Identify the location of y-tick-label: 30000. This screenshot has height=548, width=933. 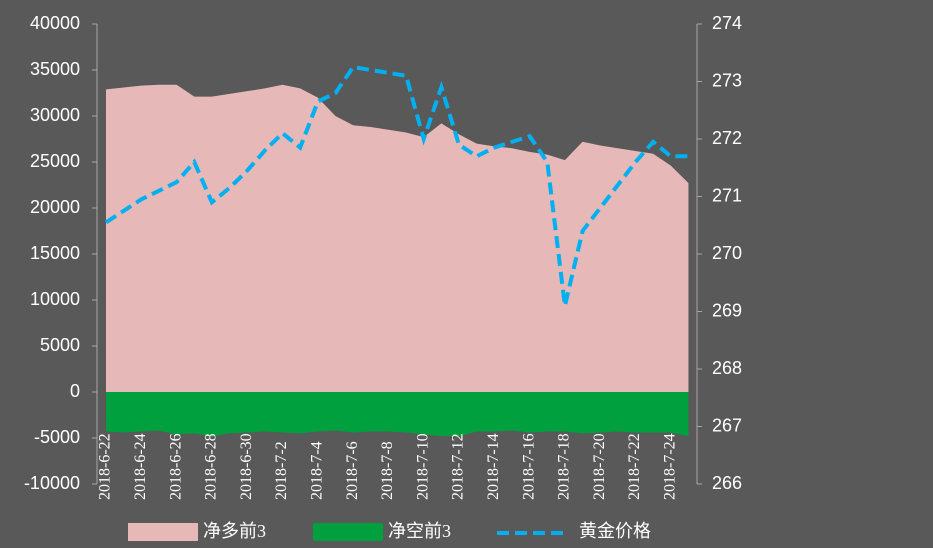
(55, 115).